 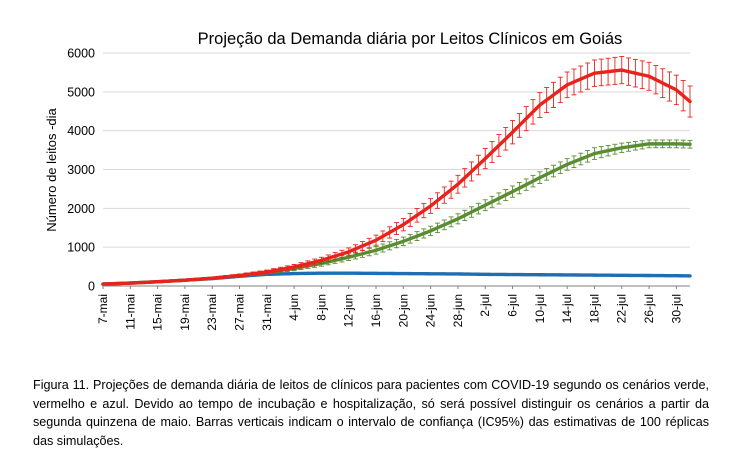 What do you see at coordinates (51, 169) in the screenshot?
I see `y-axis-label: Número de leitos -dia` at bounding box center [51, 169].